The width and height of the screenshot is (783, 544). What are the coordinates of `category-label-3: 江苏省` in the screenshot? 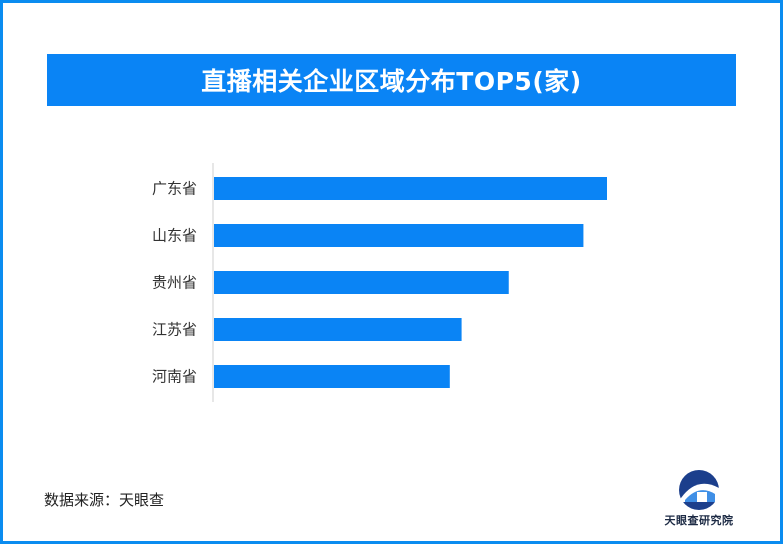 It's located at (174, 330).